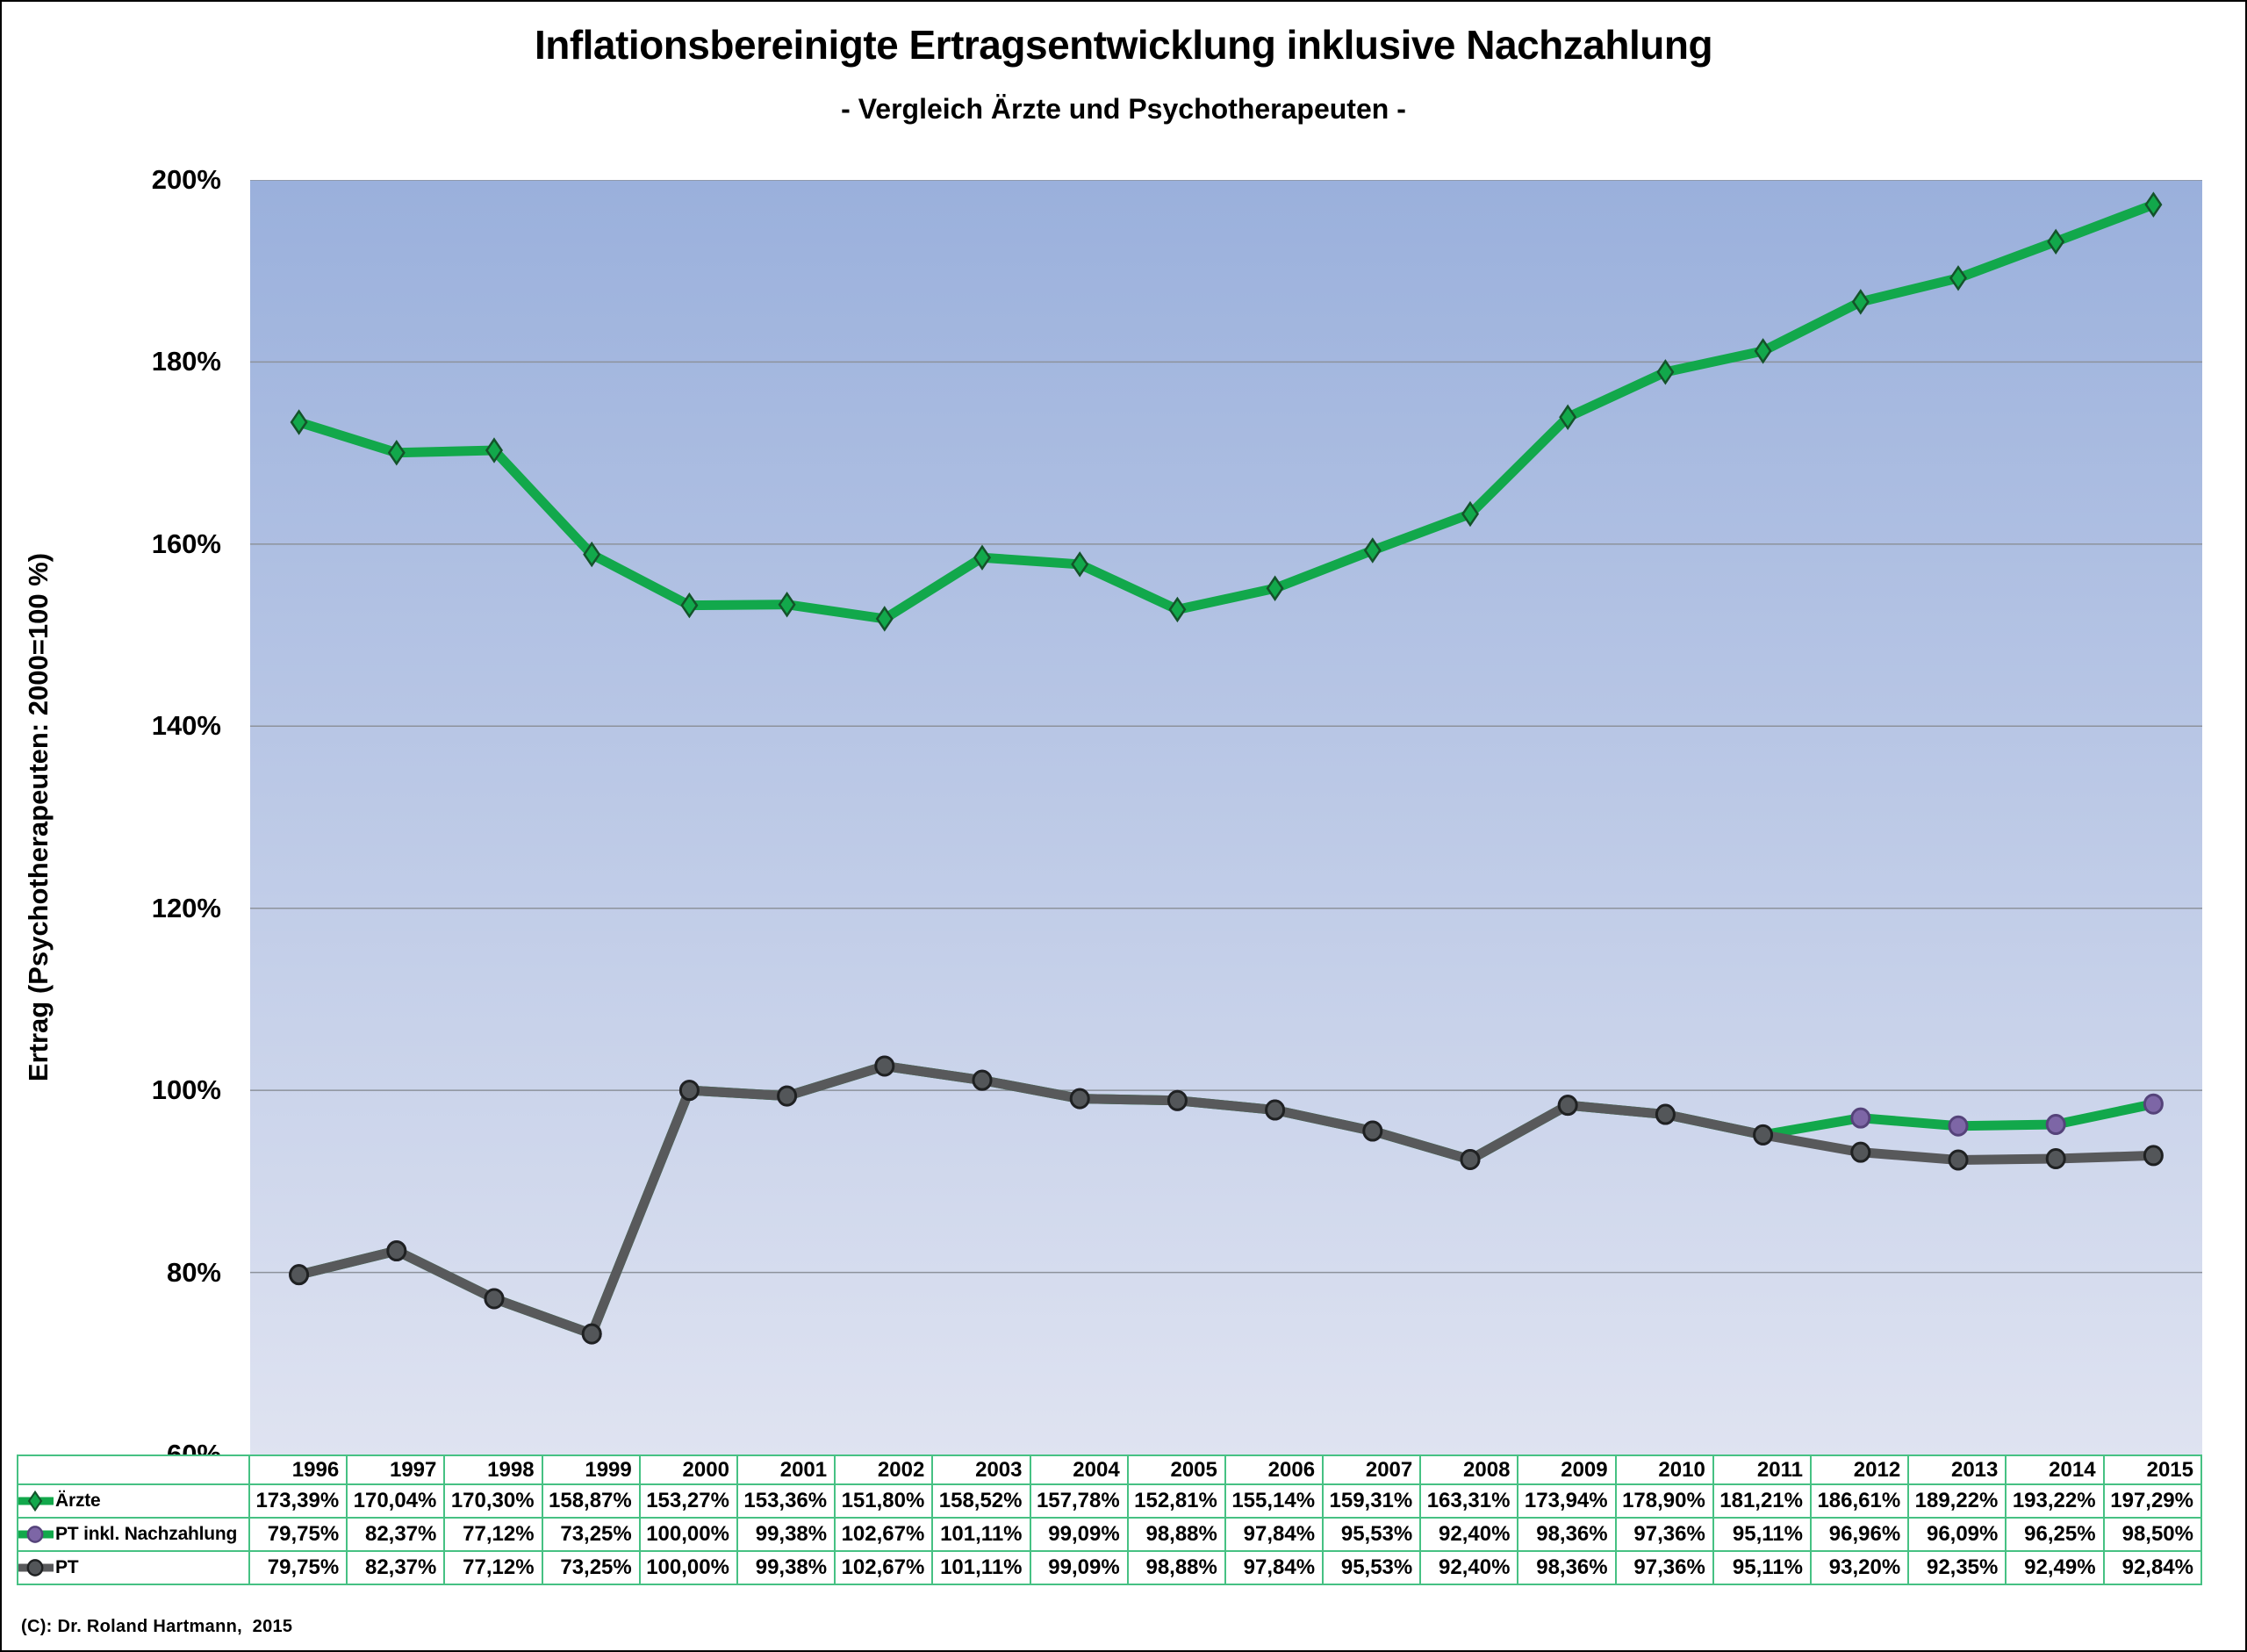 The image size is (2247, 1652). Describe the element at coordinates (884, 1534) in the screenshot. I see `value-cell: 102,67%` at that location.